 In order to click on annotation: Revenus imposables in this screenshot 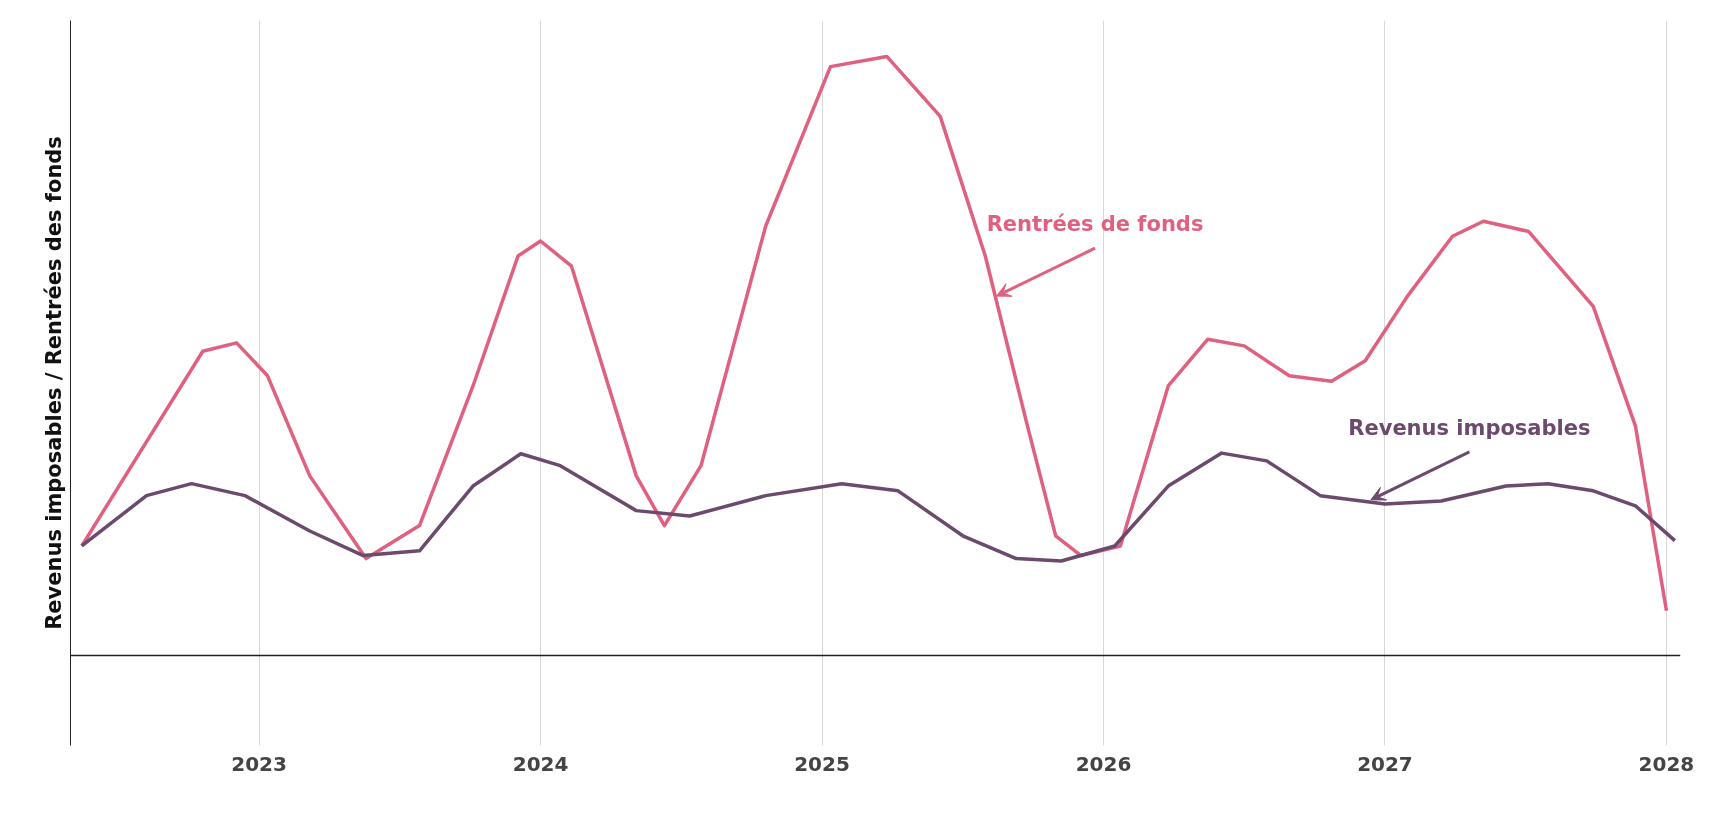, I will do `click(1469, 427)`.